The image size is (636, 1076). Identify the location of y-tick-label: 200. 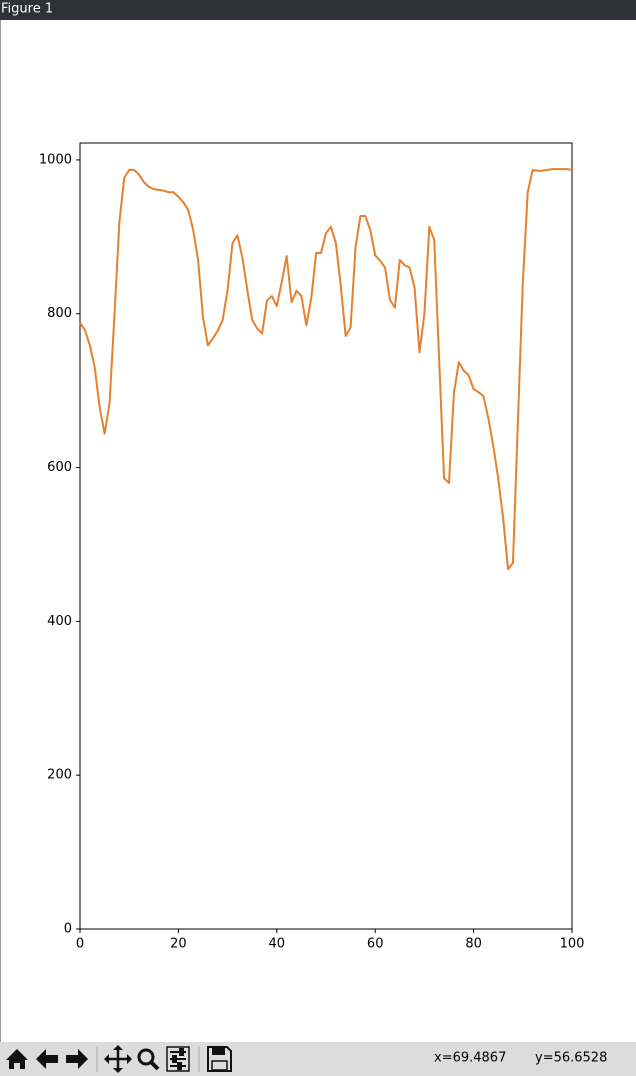
(59, 775).